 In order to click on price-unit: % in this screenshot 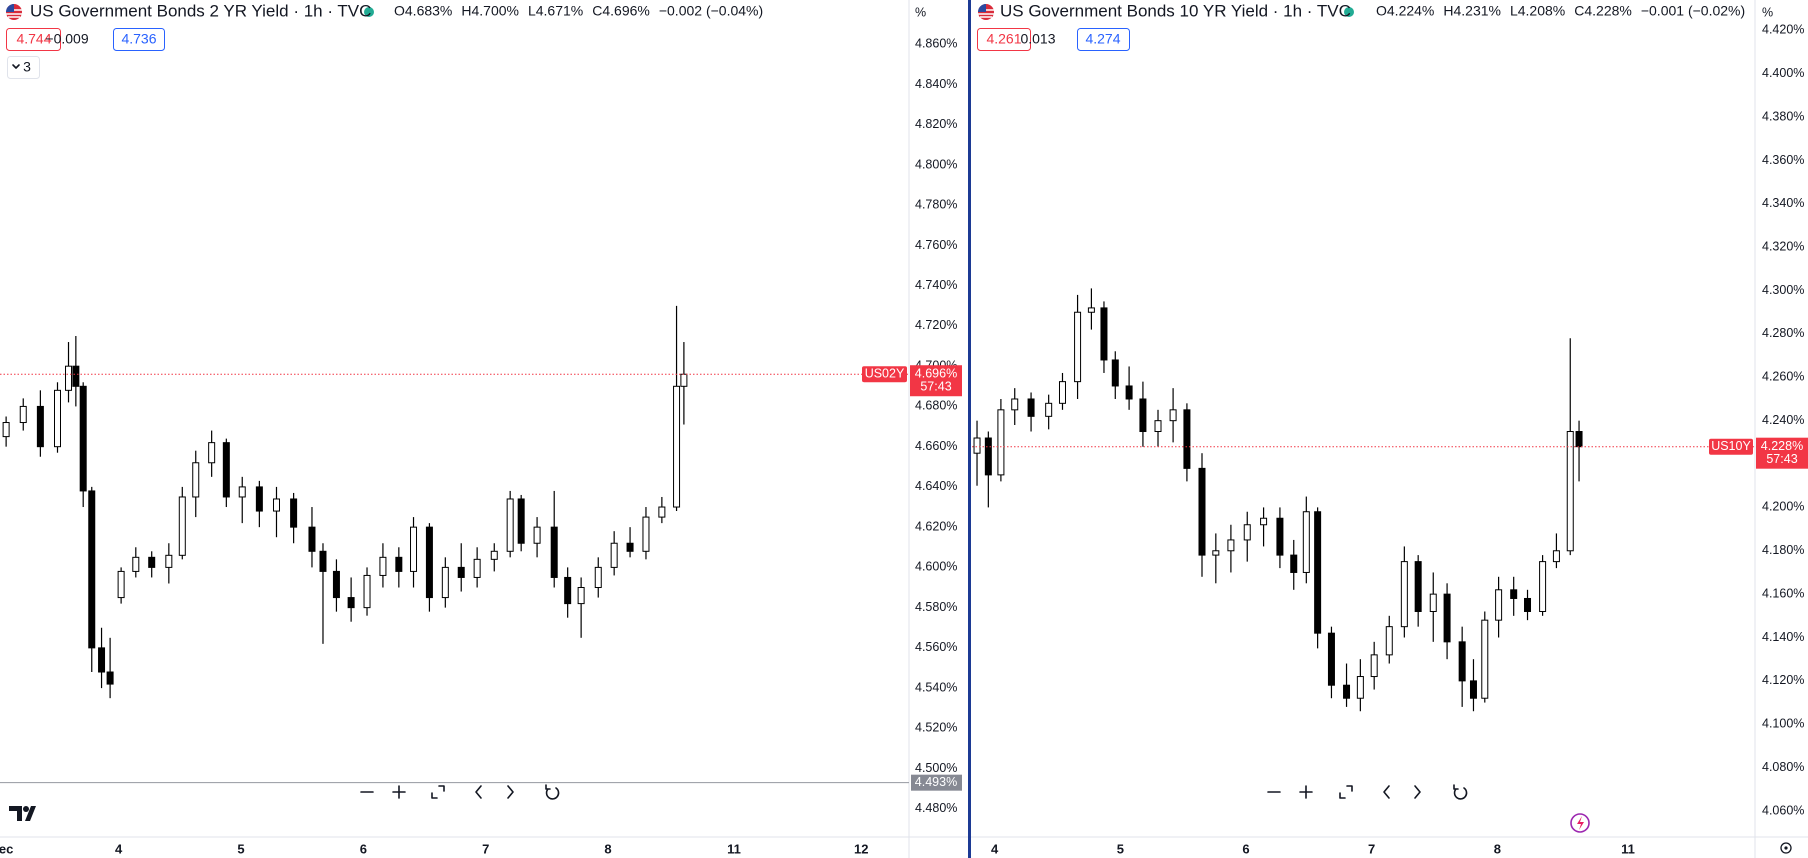, I will do `click(1767, 12)`.